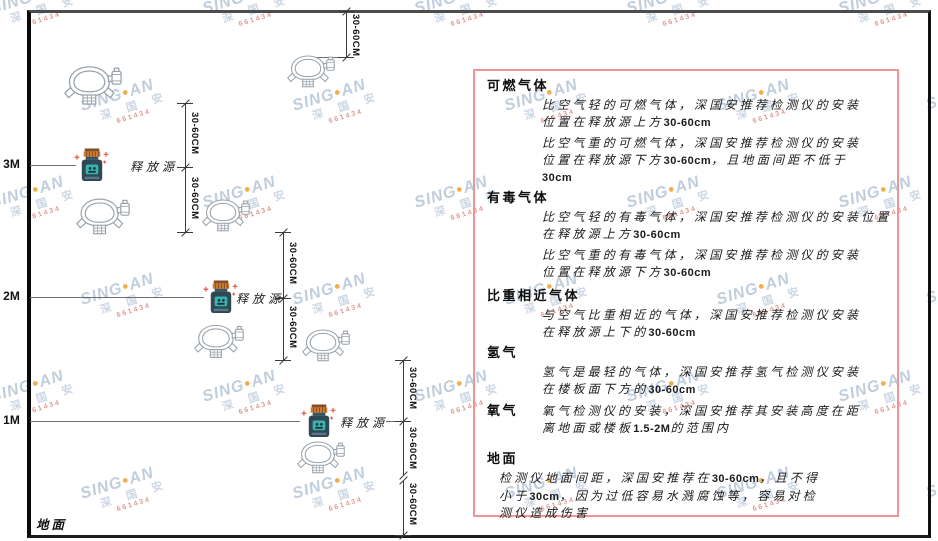 The width and height of the screenshot is (938, 541). What do you see at coordinates (702, 315) in the screenshot?
I see `panel-paragraph-line: 与空气比重相近的气体，深国安推荐检测仪安装` at bounding box center [702, 315].